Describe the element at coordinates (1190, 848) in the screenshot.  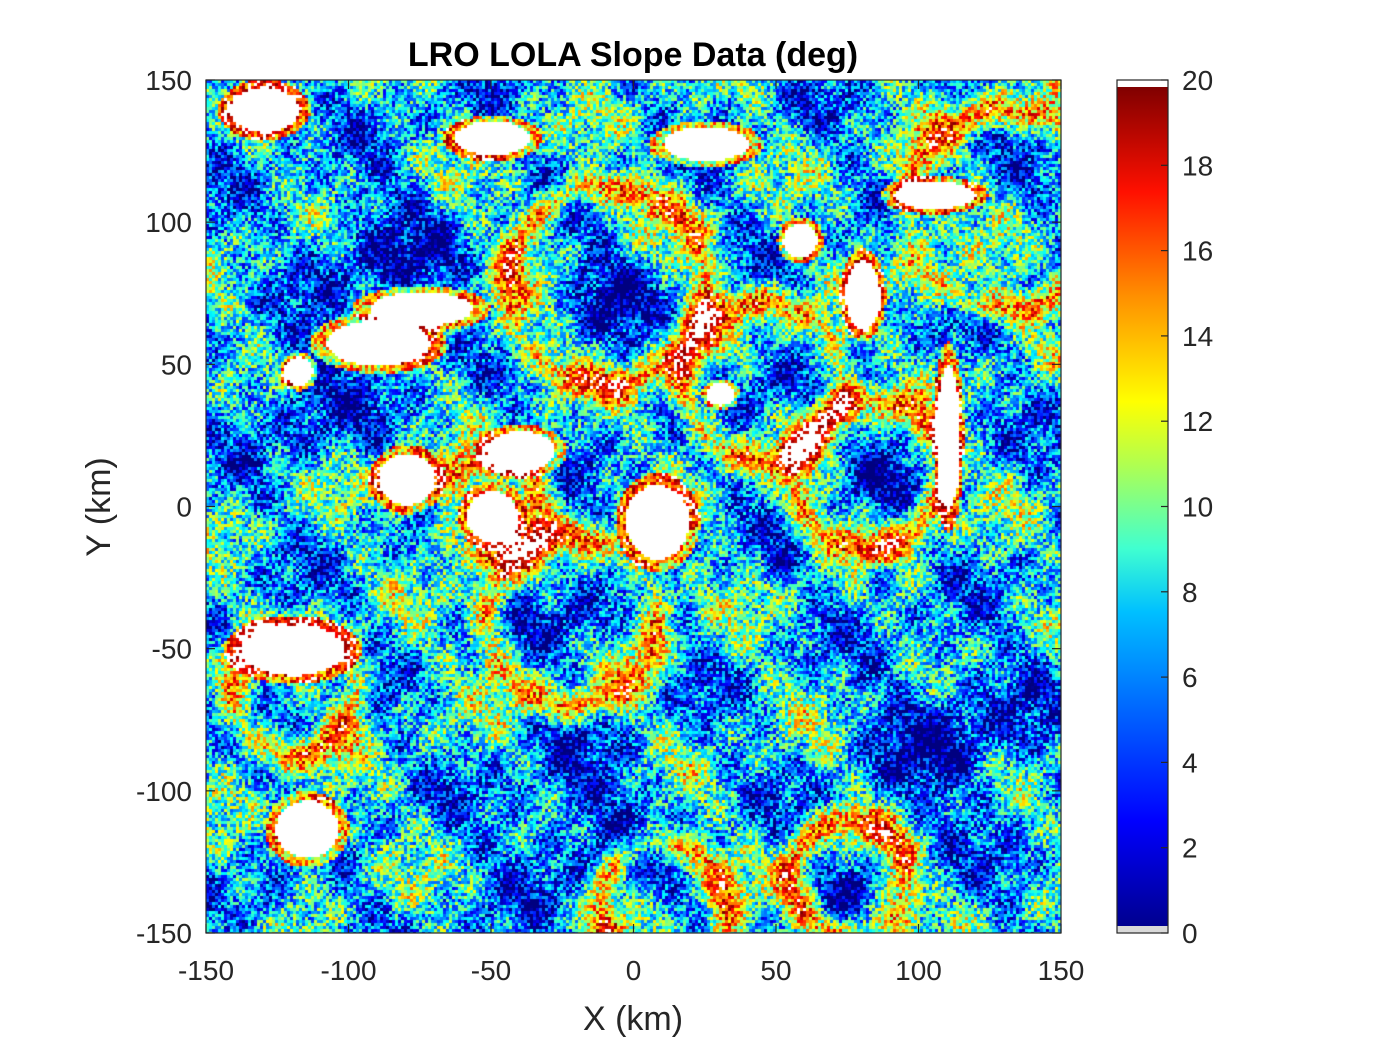
I see `colorbar-tick-label: 2` at that location.